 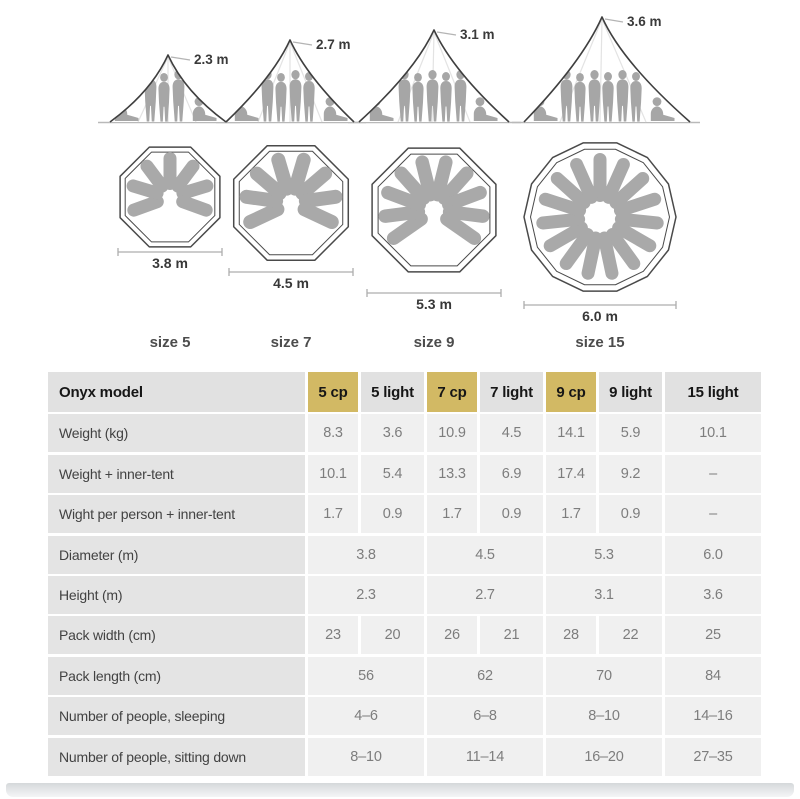 I want to click on table-cell: 56, so click(x=366, y=675).